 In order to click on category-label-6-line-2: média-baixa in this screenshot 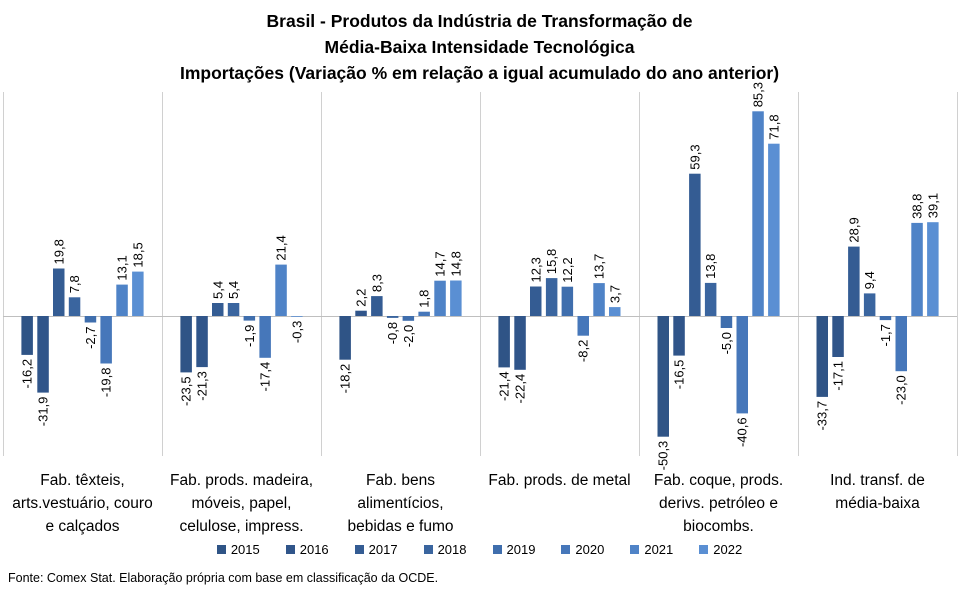, I will do `click(877, 503)`.